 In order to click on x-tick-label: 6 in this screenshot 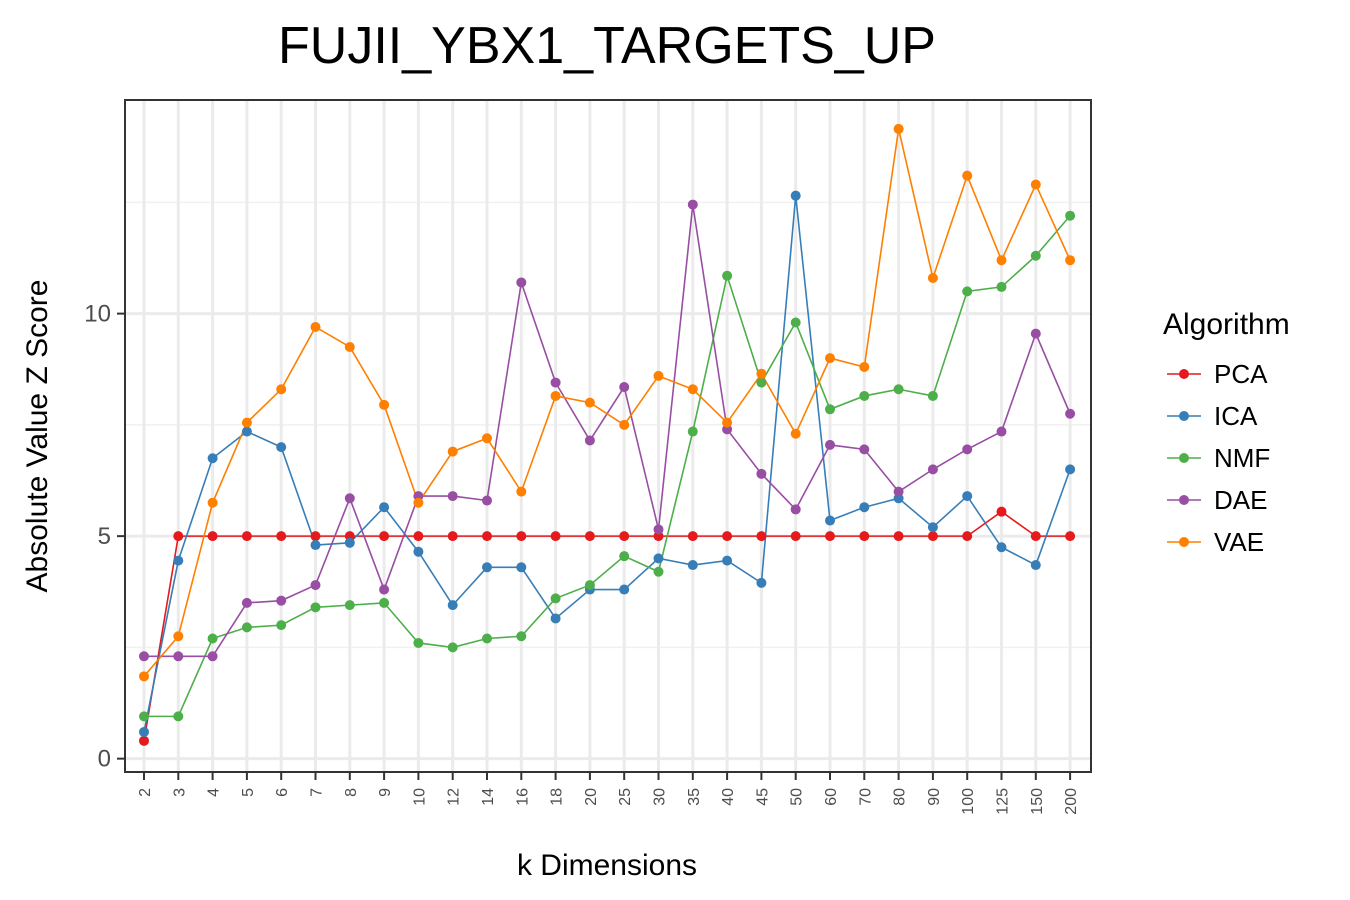, I will do `click(282, 792)`.